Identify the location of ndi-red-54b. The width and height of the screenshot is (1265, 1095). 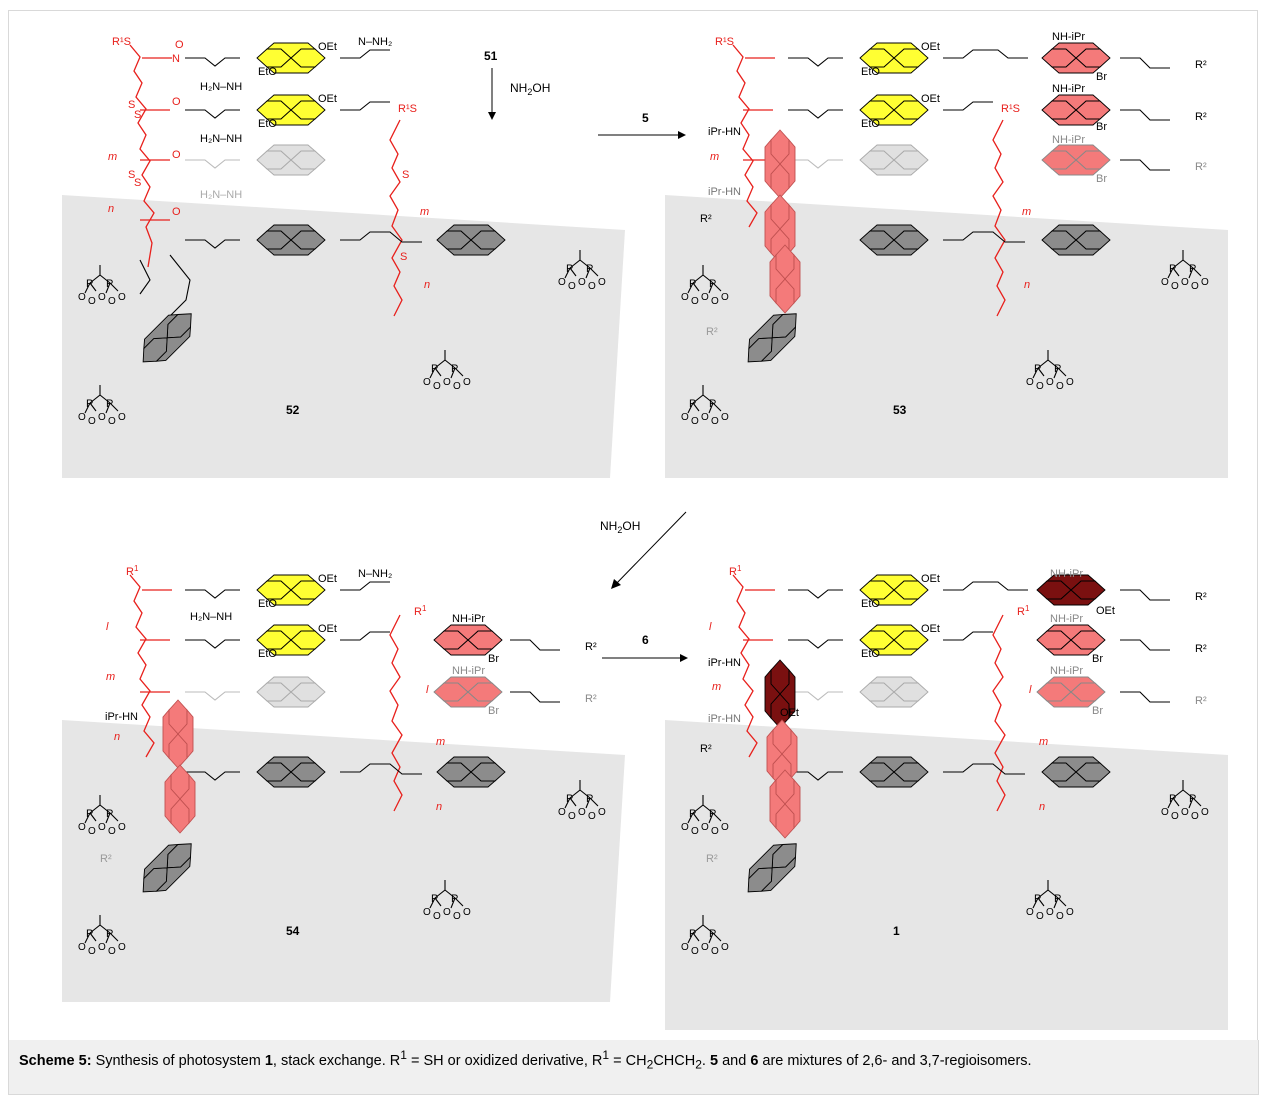
(468, 692).